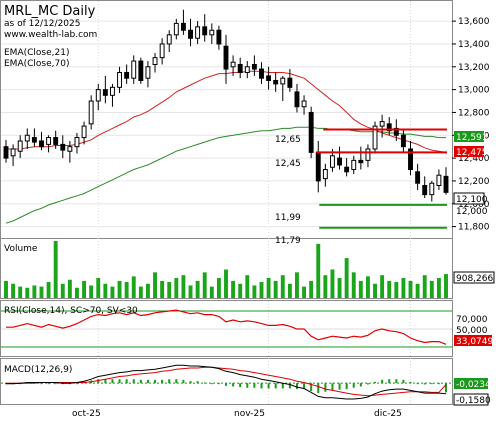  What do you see at coordinates (21, 249) in the screenshot?
I see `volume-label: Volume` at bounding box center [21, 249].